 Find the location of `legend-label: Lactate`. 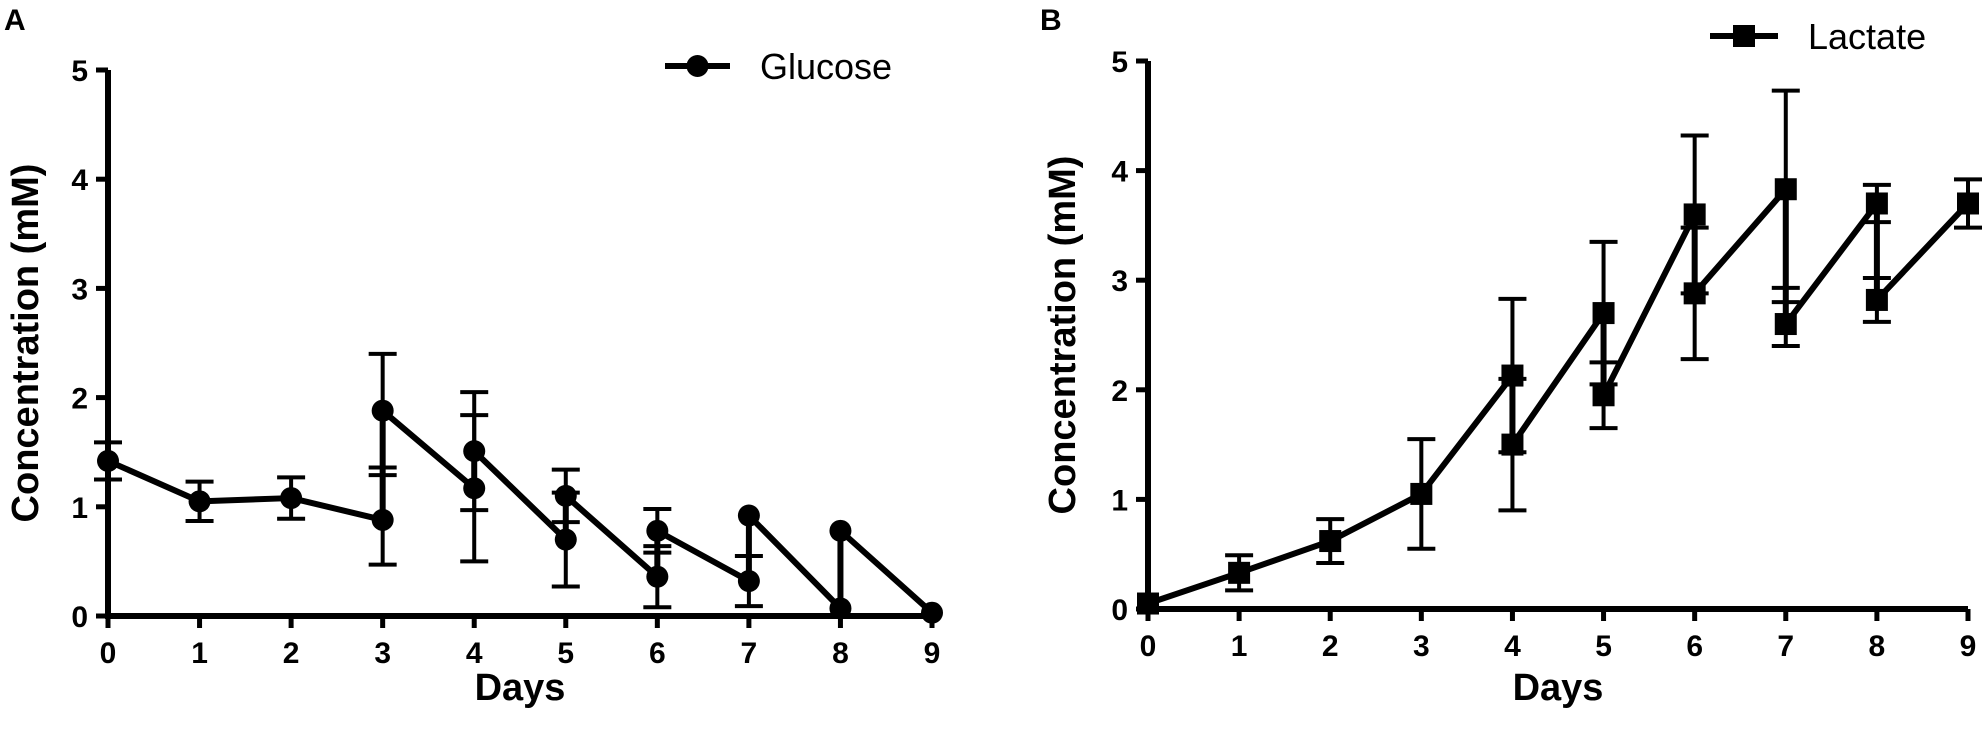

legend-label: Lactate is located at coordinates (1867, 36).